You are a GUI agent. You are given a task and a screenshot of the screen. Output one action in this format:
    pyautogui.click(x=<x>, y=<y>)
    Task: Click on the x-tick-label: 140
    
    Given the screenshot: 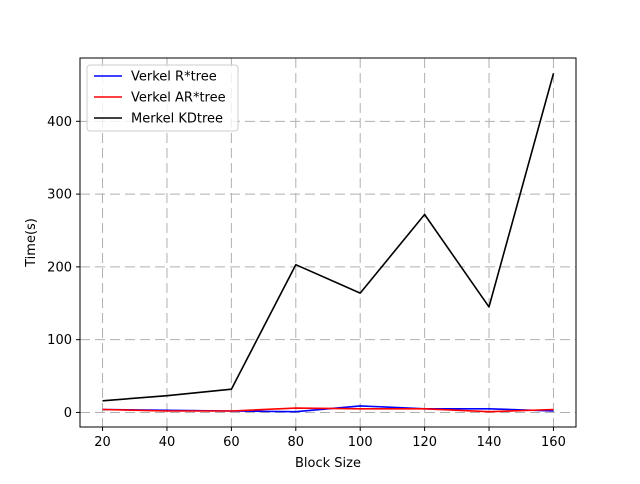 What is the action you would take?
    pyautogui.click(x=489, y=442)
    